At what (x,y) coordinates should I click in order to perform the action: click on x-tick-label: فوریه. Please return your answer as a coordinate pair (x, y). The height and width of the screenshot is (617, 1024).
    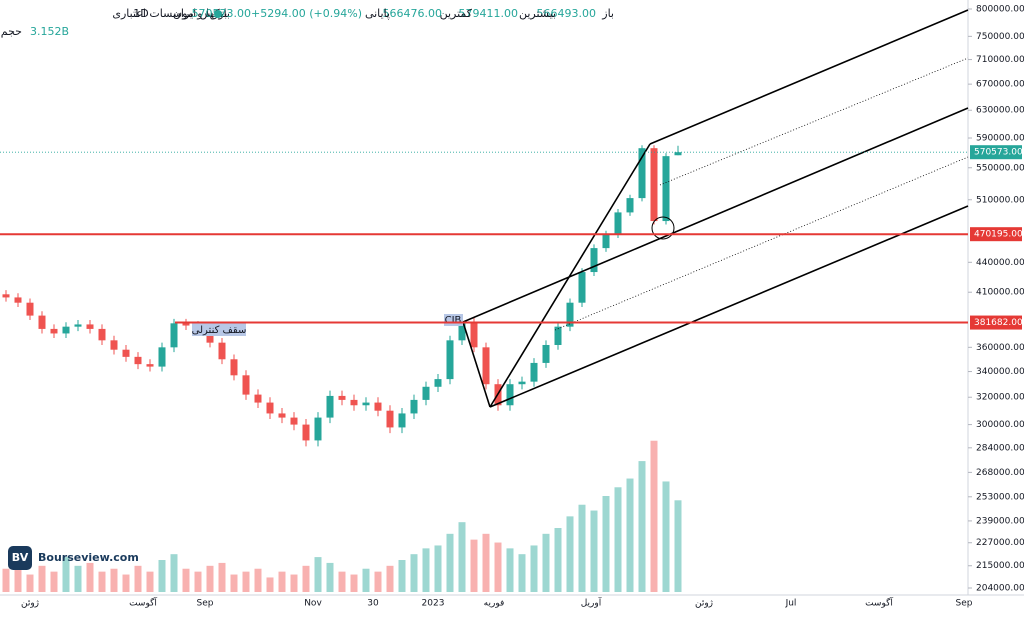
    Looking at the image, I should click on (494, 604).